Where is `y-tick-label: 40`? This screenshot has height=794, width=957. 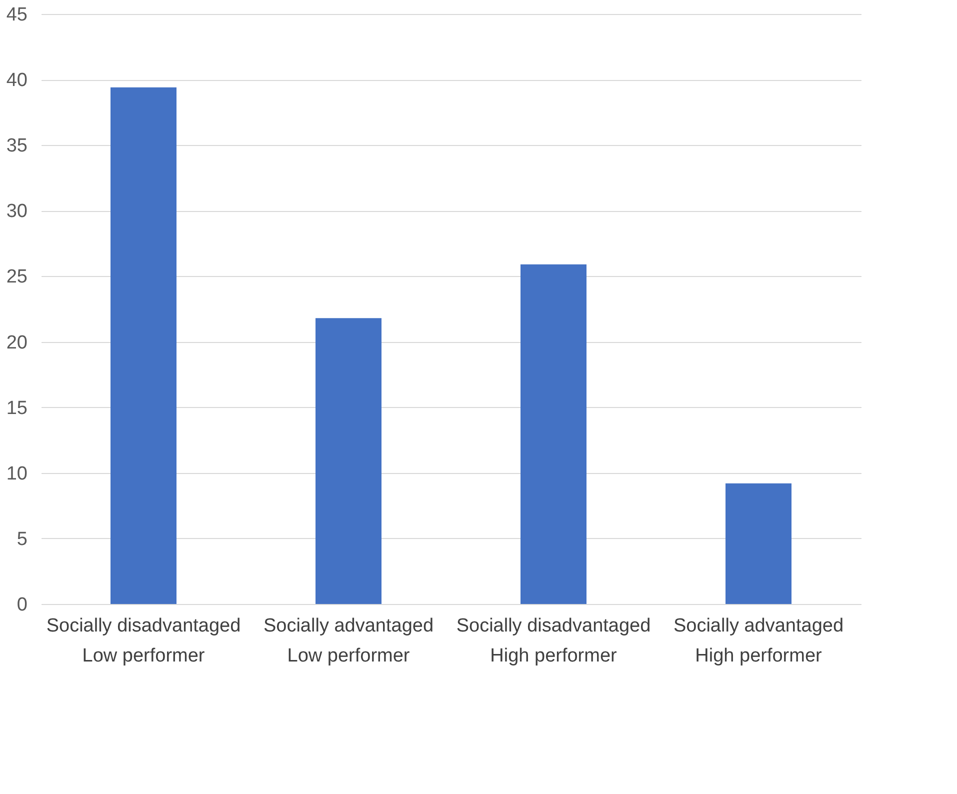
y-tick-label: 40 is located at coordinates (17, 81).